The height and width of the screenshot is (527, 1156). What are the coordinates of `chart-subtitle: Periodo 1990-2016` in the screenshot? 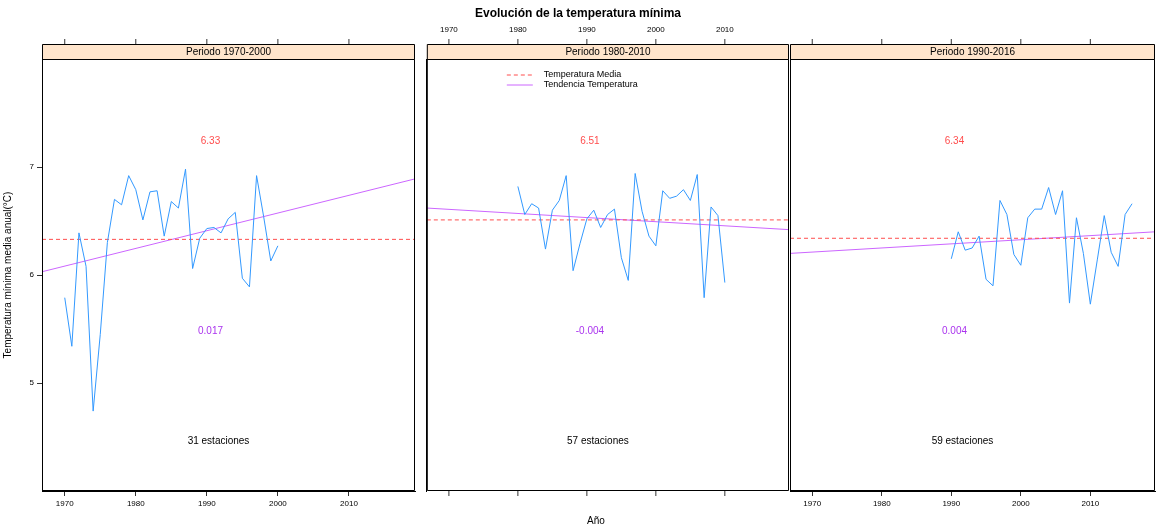 It's located at (972, 51).